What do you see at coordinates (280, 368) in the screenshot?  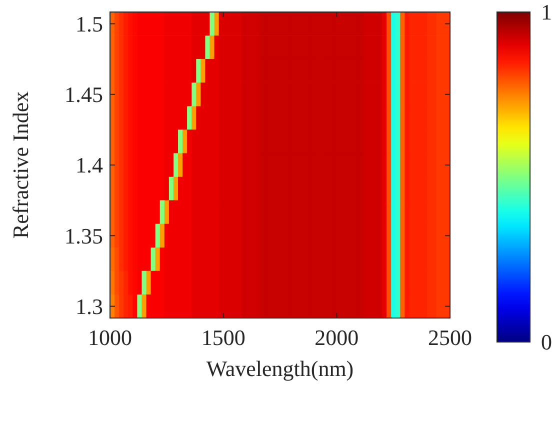 I see `x-axis-title: Wavelength(nm)` at bounding box center [280, 368].